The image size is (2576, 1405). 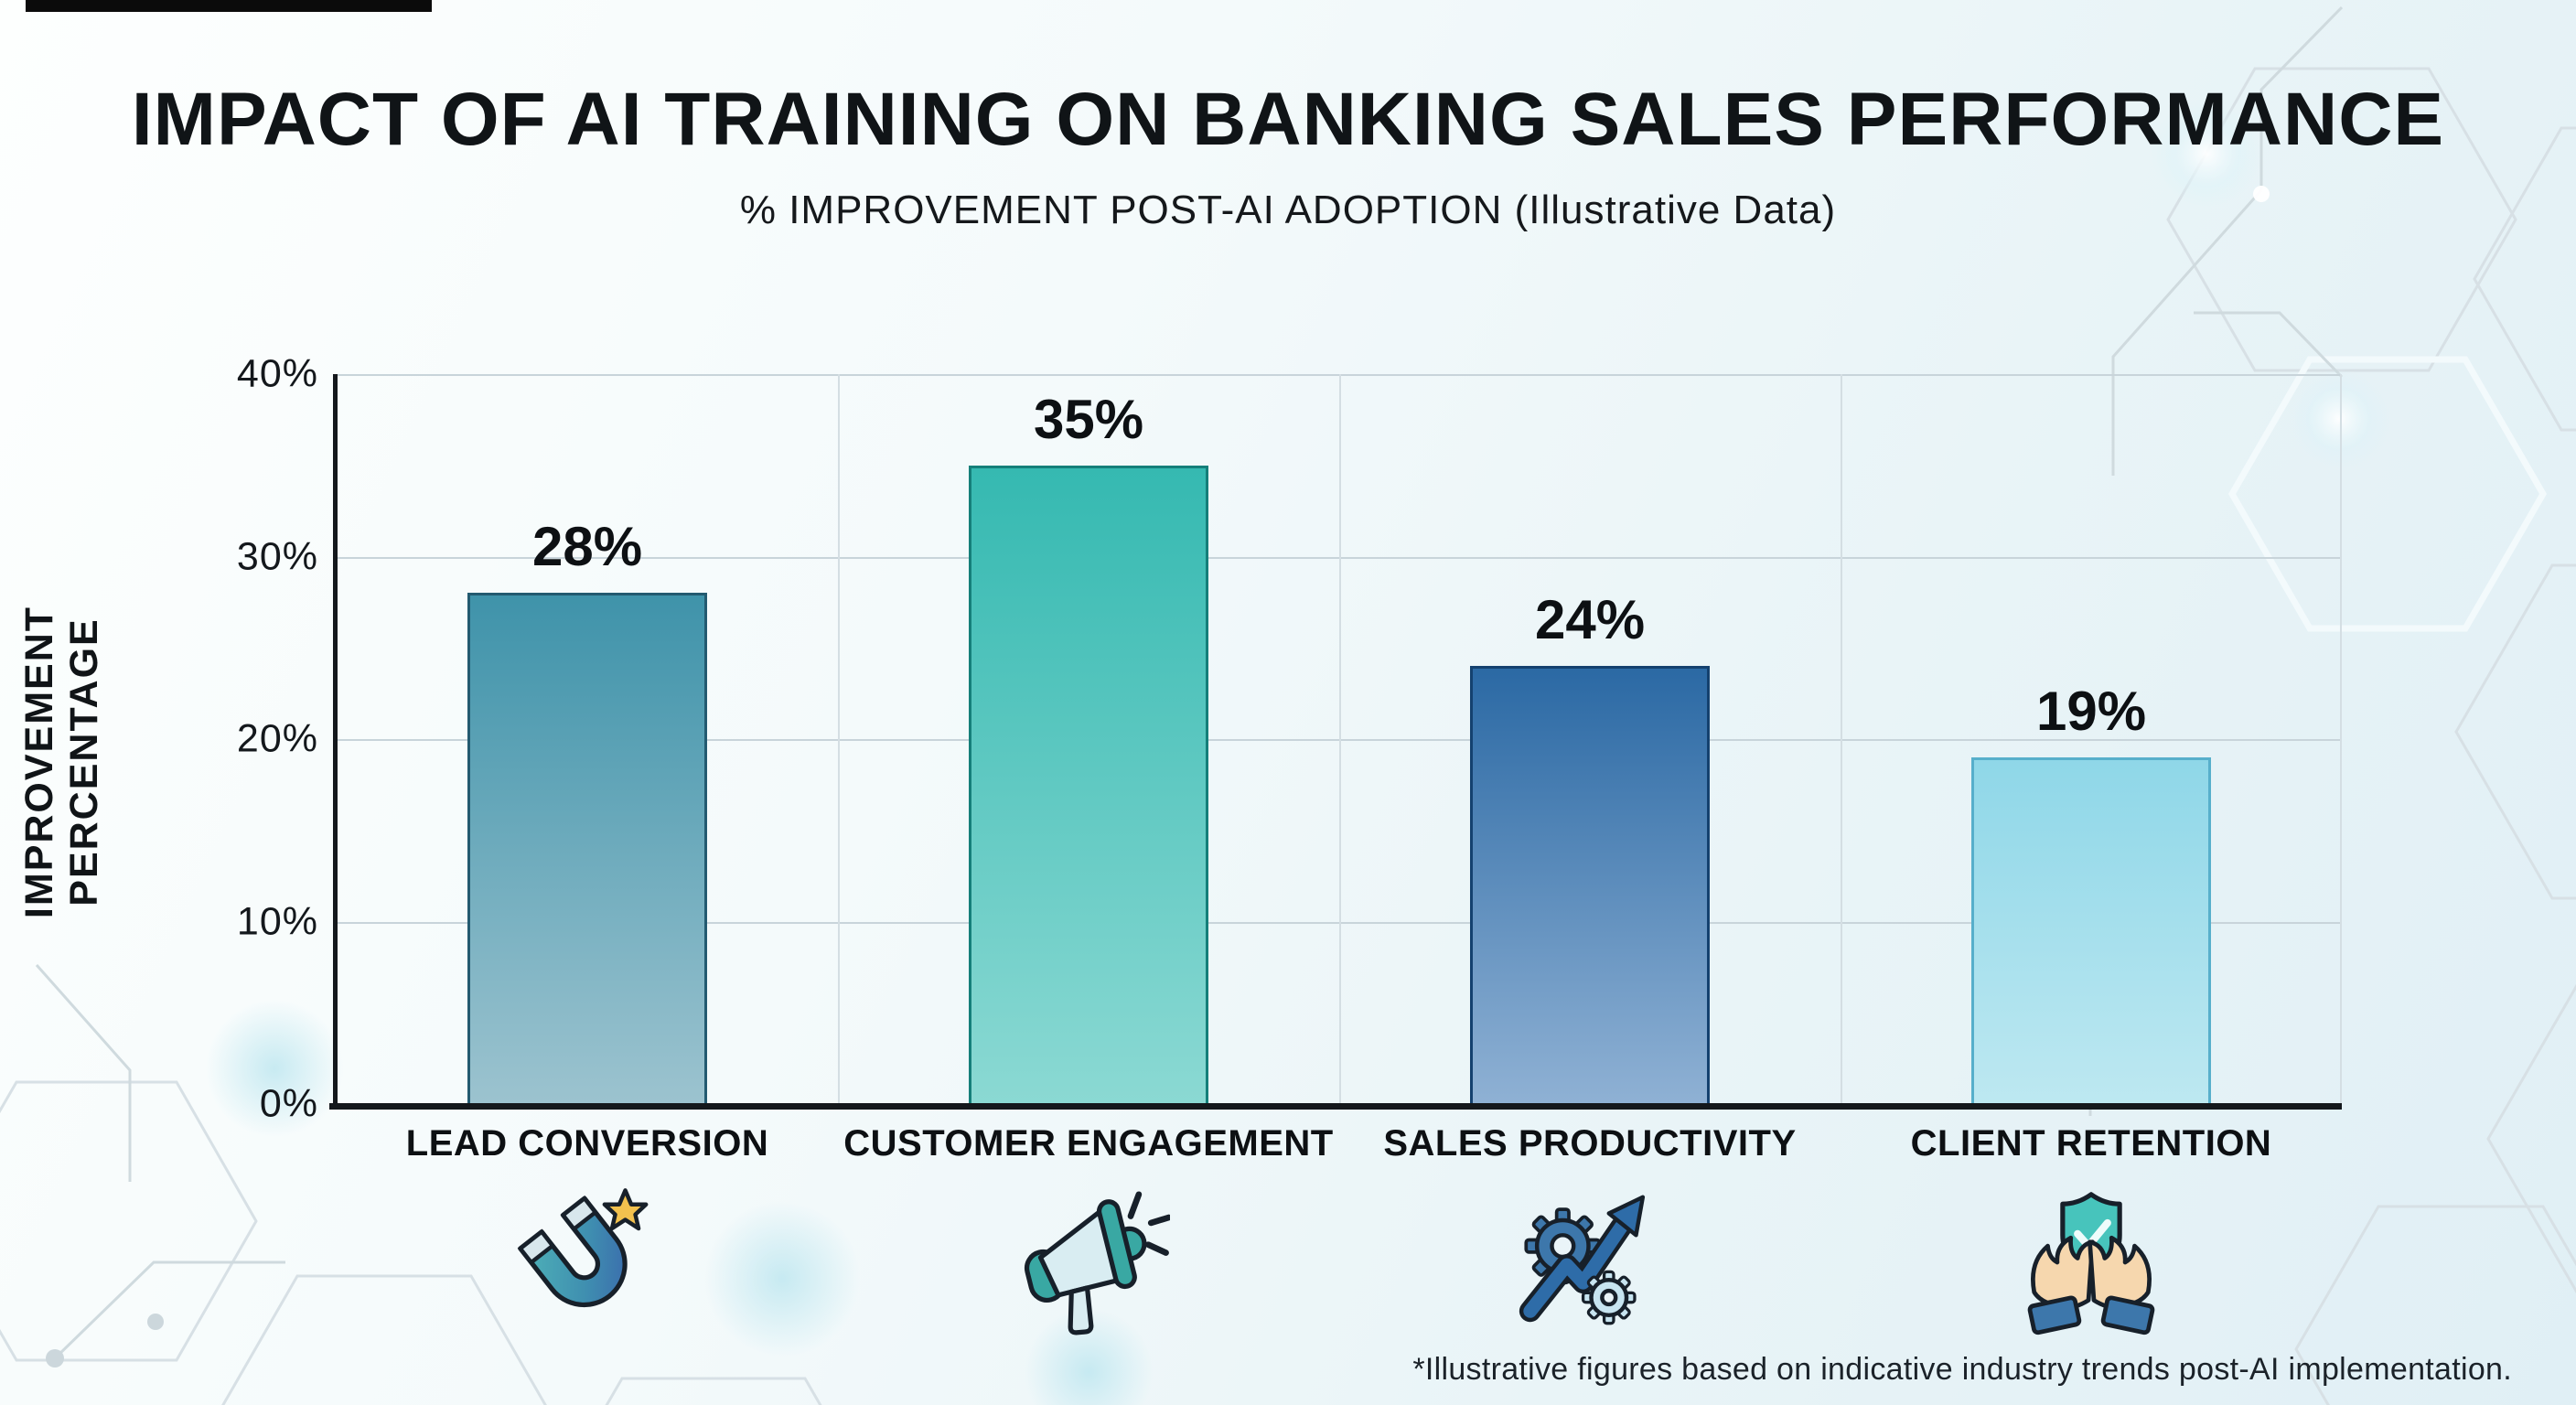 What do you see at coordinates (1590, 1143) in the screenshot?
I see `category-label-sales-productivity: SALES PRODUCTIVITY` at bounding box center [1590, 1143].